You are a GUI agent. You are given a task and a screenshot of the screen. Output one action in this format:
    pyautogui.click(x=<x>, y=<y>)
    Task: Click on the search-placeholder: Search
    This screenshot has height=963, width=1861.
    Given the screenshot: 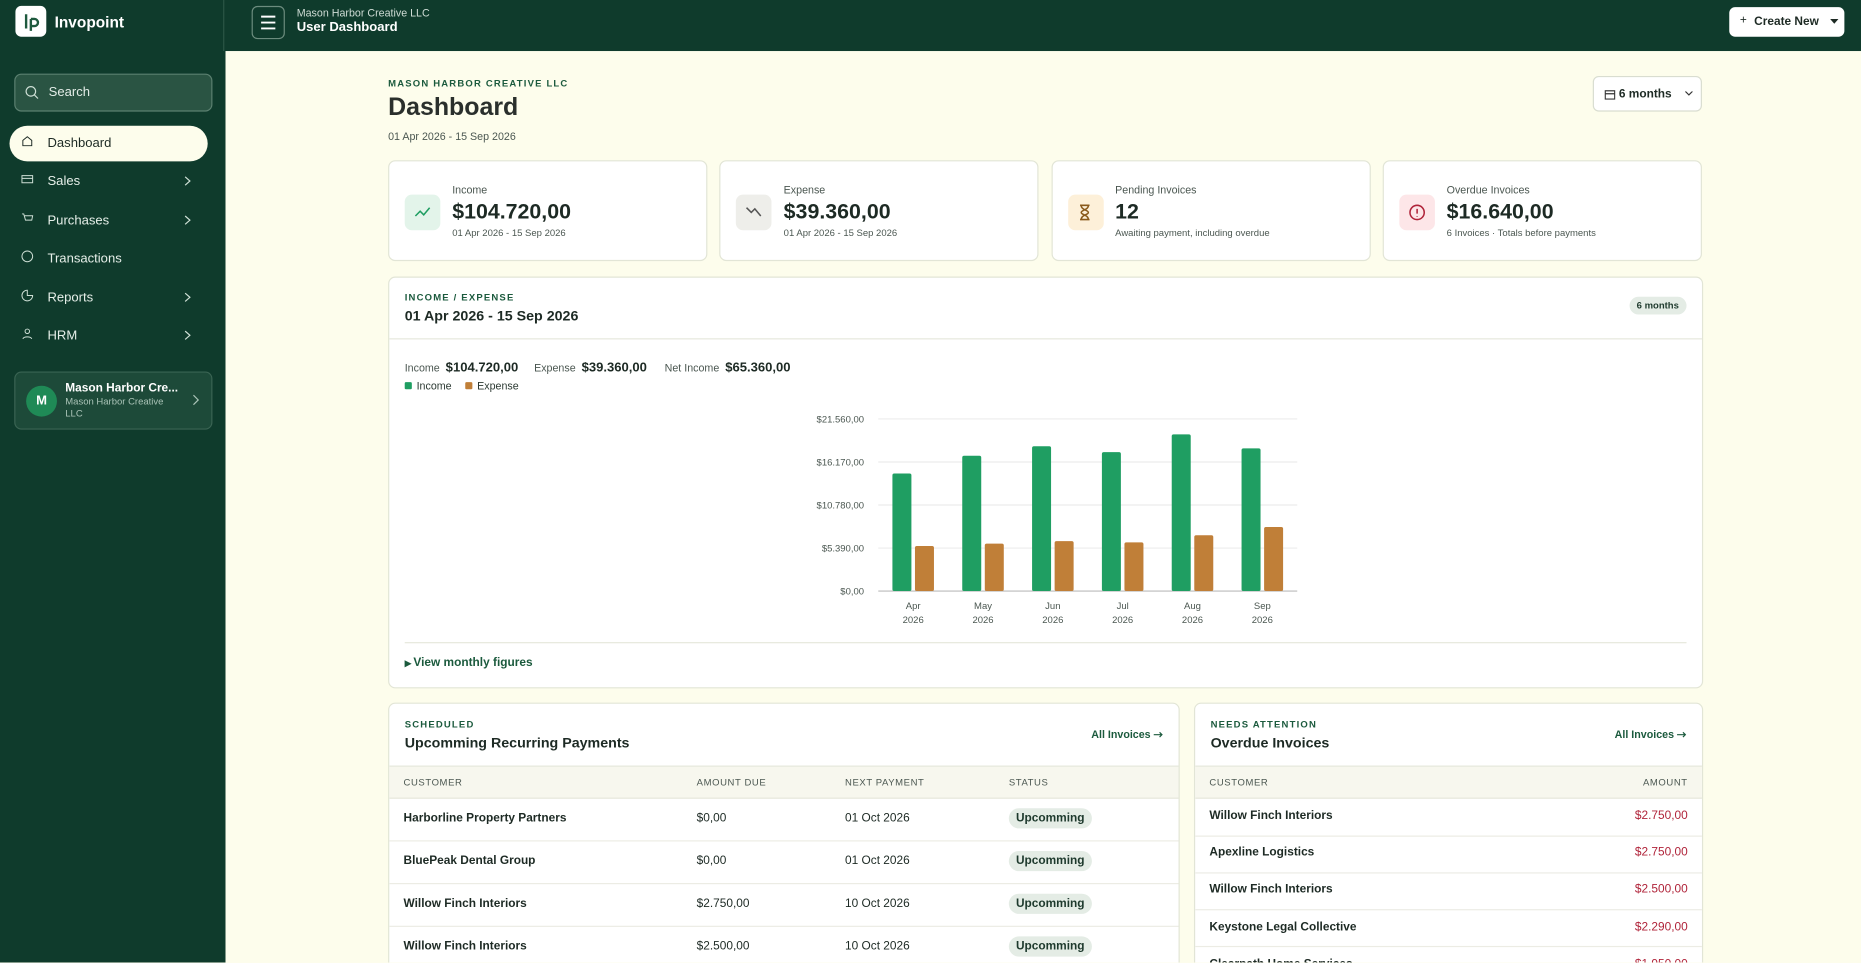 What is the action you would take?
    pyautogui.click(x=69, y=92)
    